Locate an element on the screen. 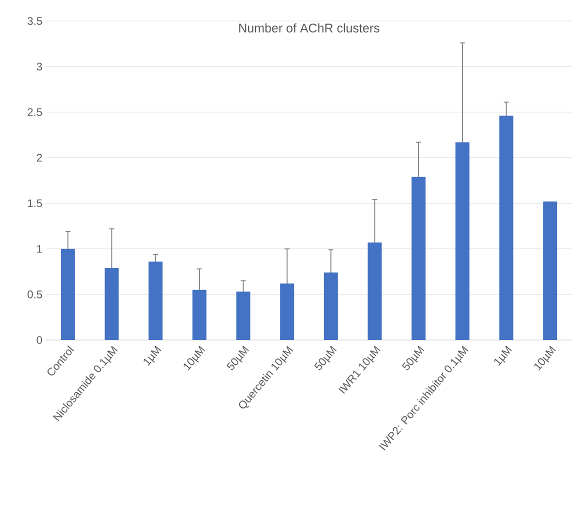 The image size is (574, 529). y-tick-label: 3 is located at coordinates (39, 66).